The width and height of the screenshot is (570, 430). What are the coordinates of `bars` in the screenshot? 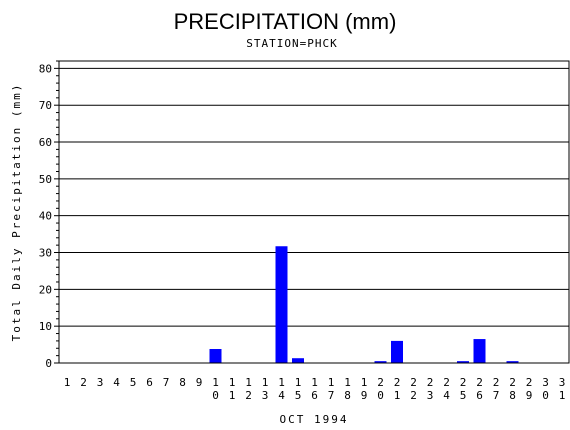 It's located at (364, 304).